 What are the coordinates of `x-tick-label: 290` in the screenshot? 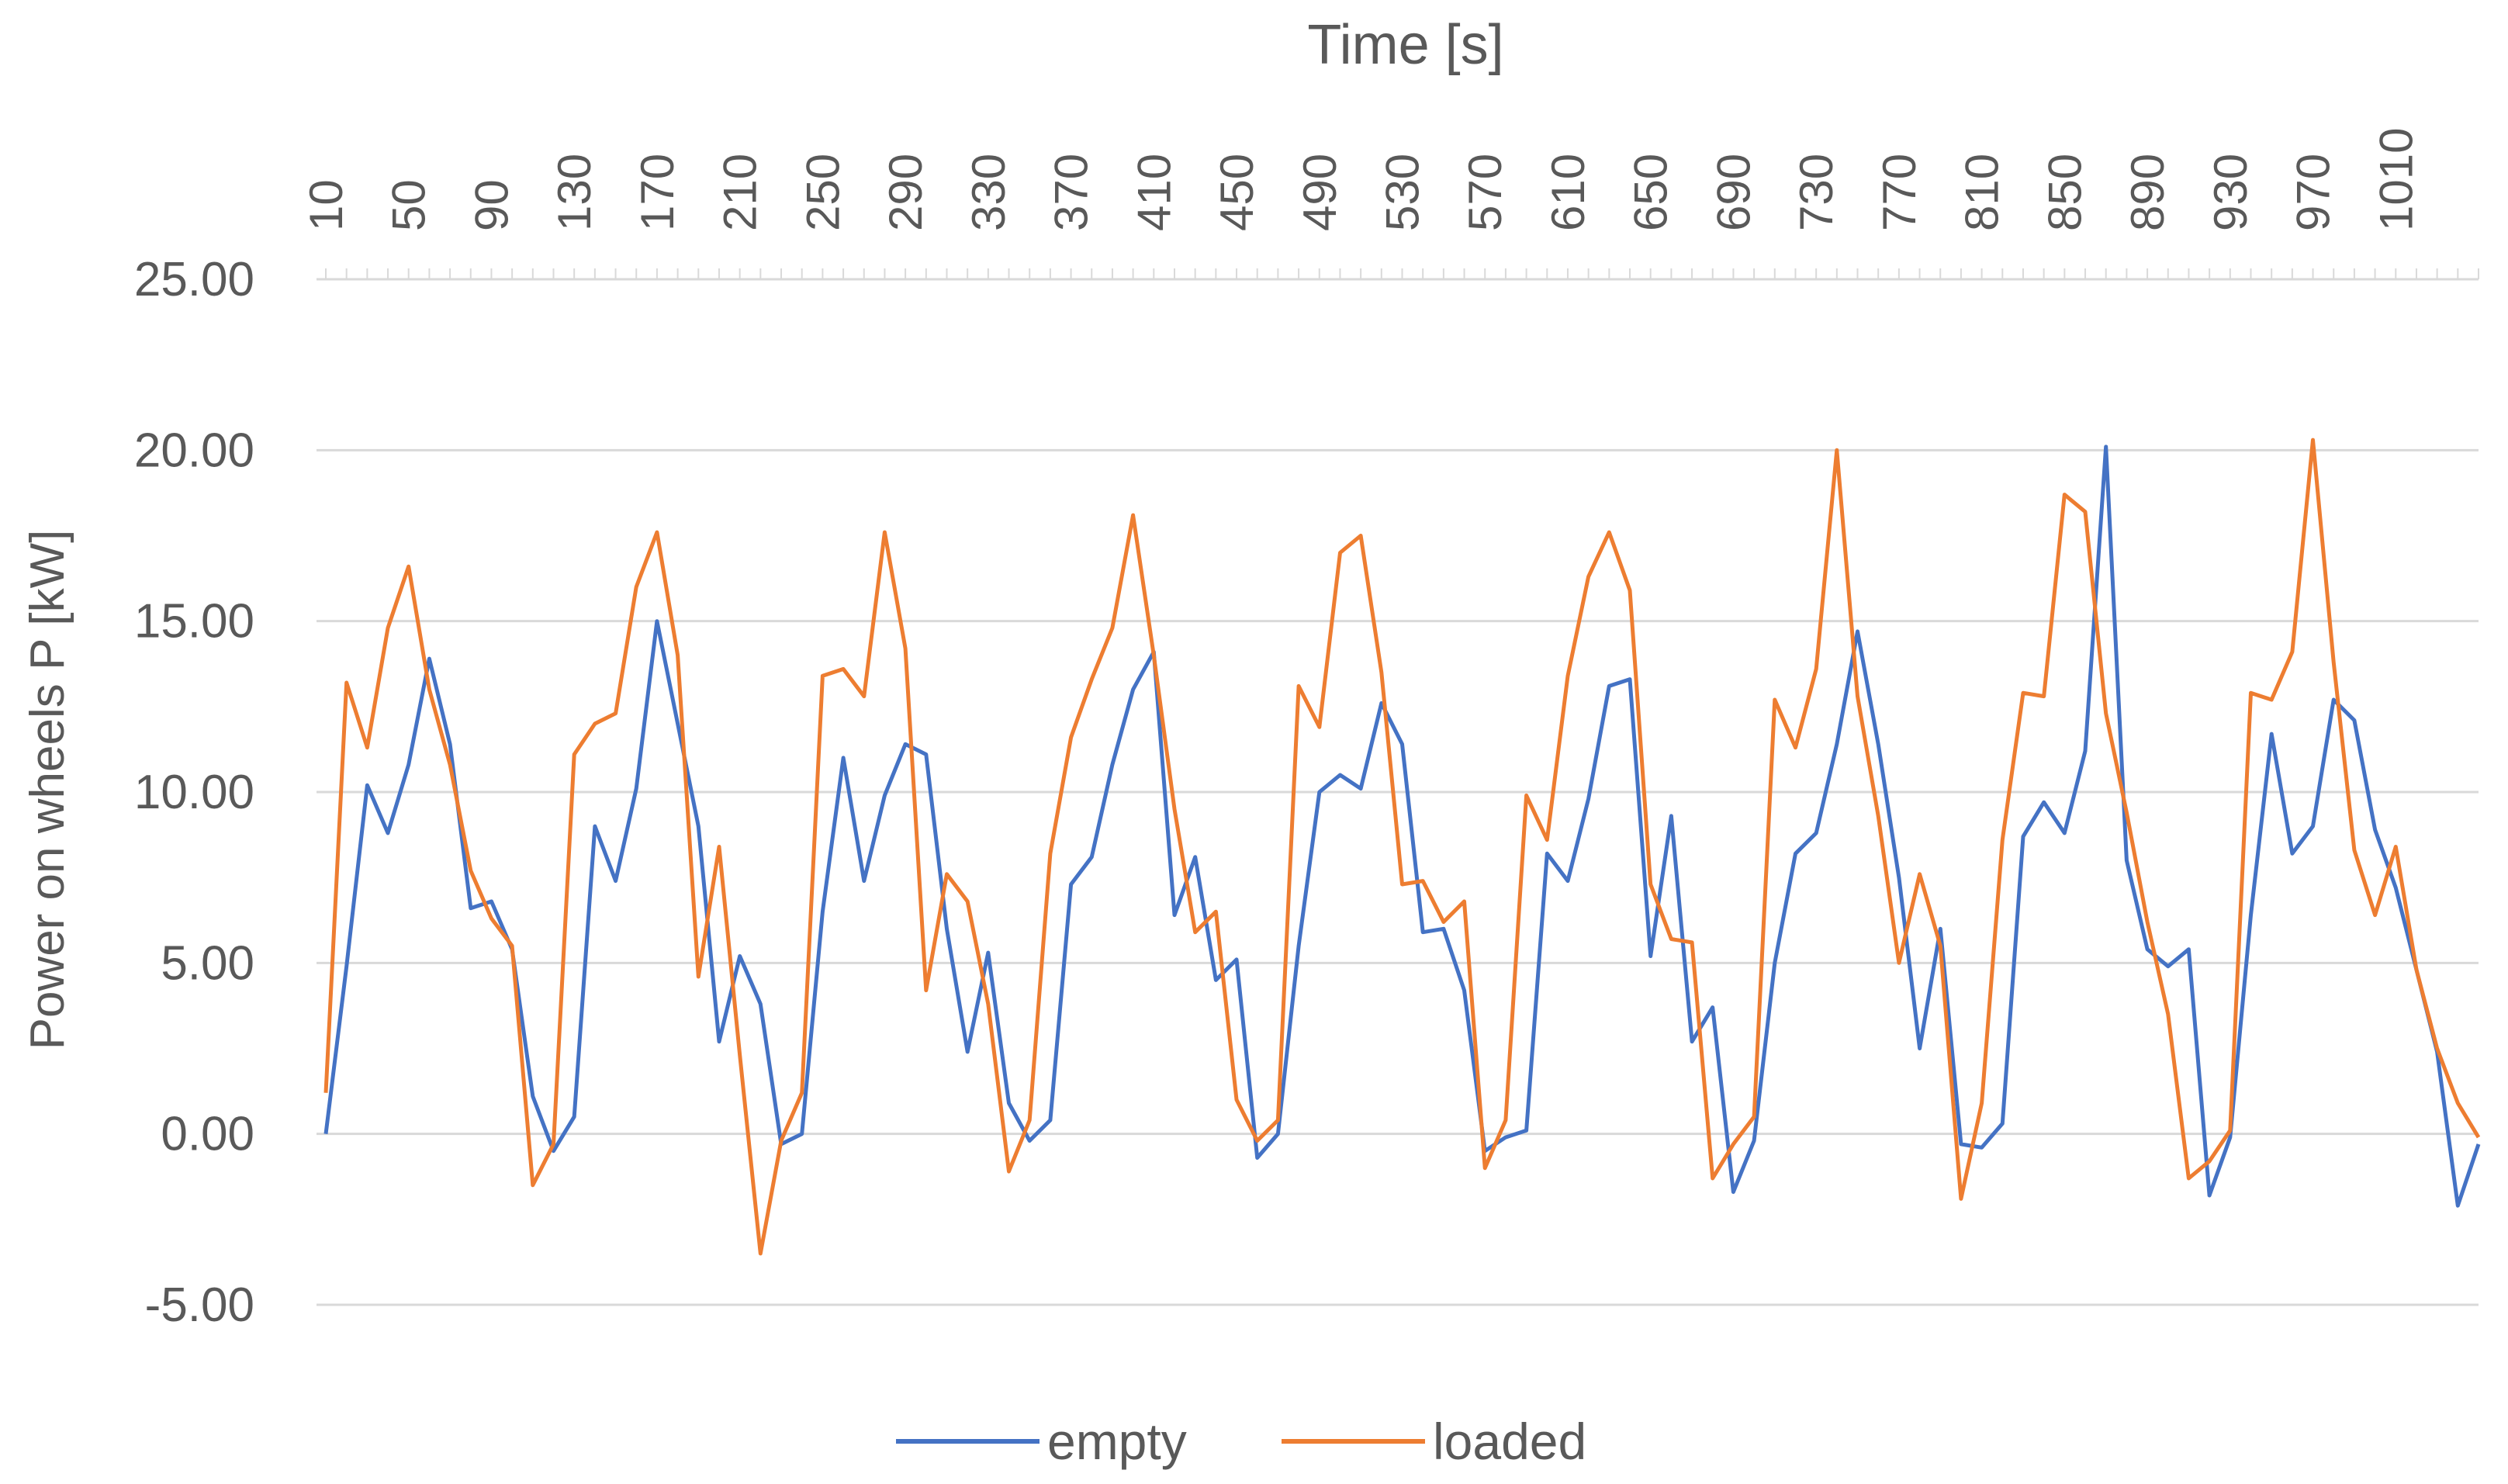 It's located at (906, 192).